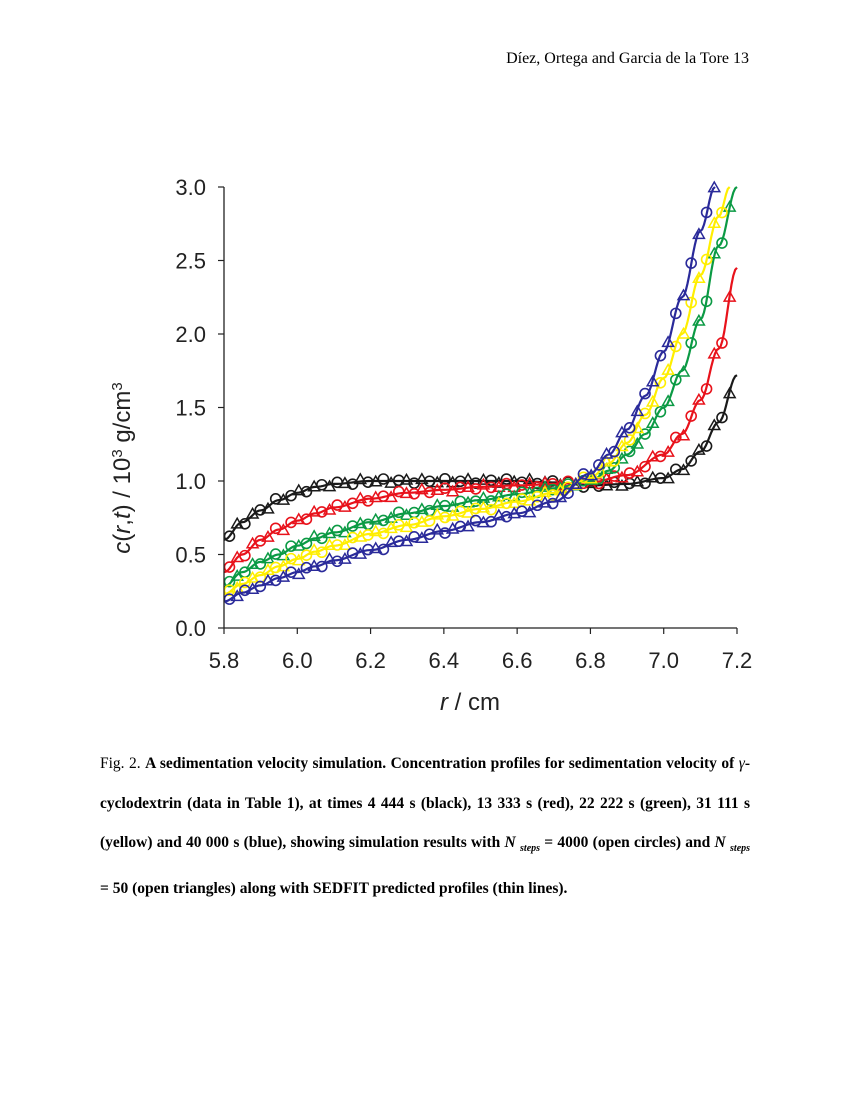 The height and width of the screenshot is (1100, 850). I want to click on caption-n-symbol-1: N, so click(510, 842).